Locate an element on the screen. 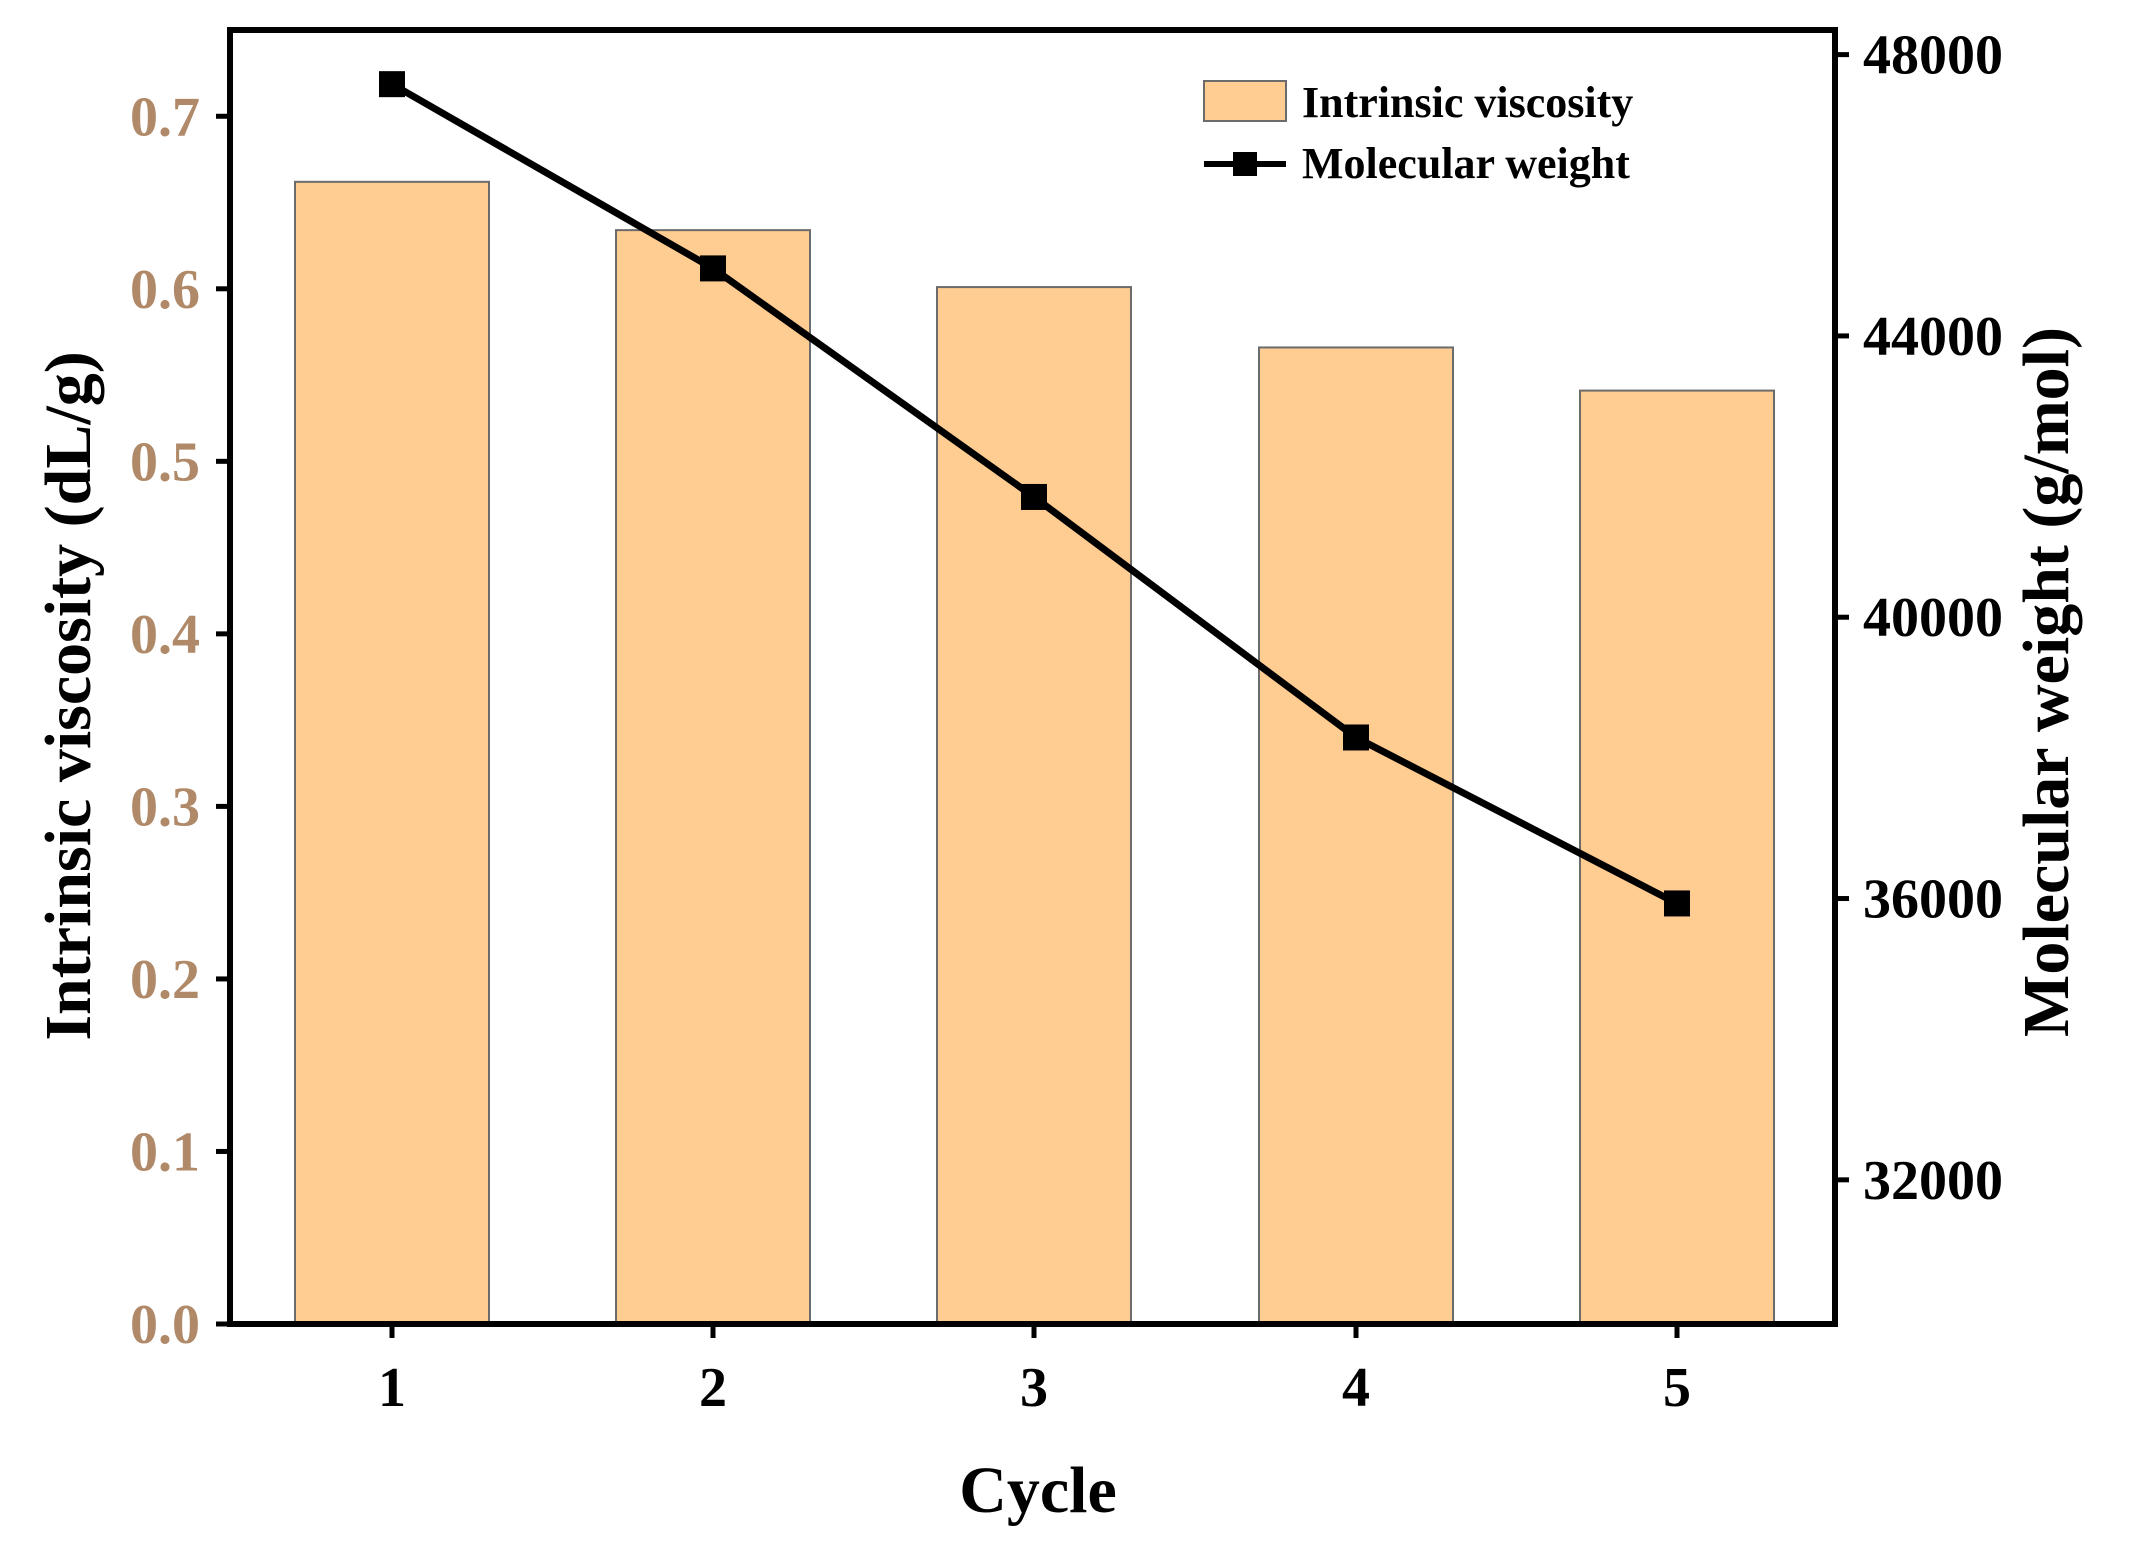 This screenshot has height=1555, width=2135. x-tick-label: 2 is located at coordinates (713, 1388).